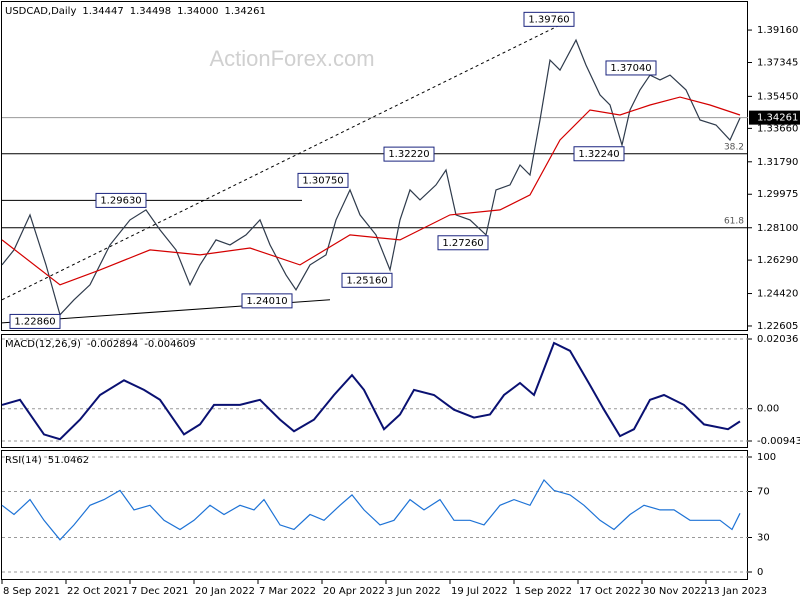  I want to click on watermark: ActionForex.com, so click(291, 58).